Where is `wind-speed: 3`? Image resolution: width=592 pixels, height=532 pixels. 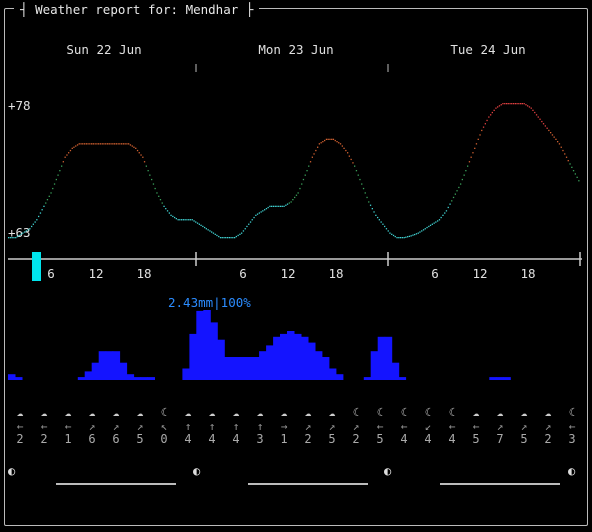 wind-speed: 3 is located at coordinates (260, 439).